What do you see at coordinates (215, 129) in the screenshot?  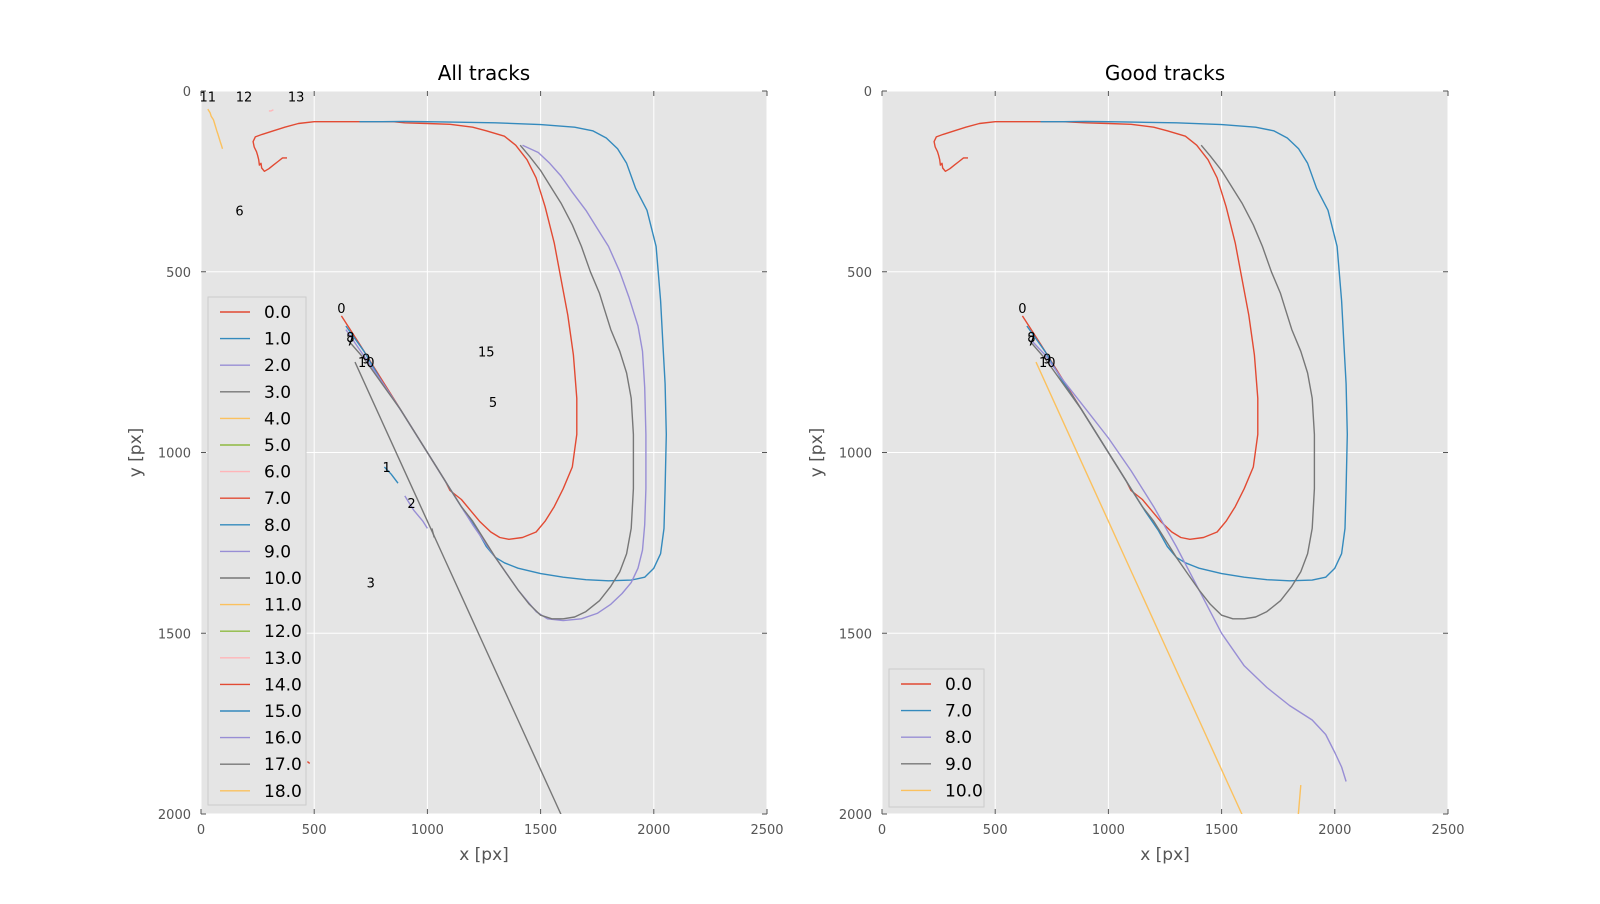 I see `series-line-11.0` at bounding box center [215, 129].